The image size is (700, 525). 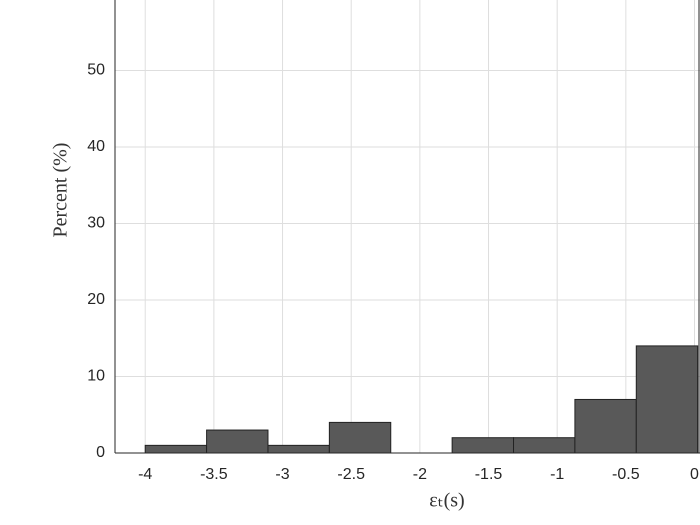 What do you see at coordinates (351, 474) in the screenshot?
I see `x-tick-label: -2.5` at bounding box center [351, 474].